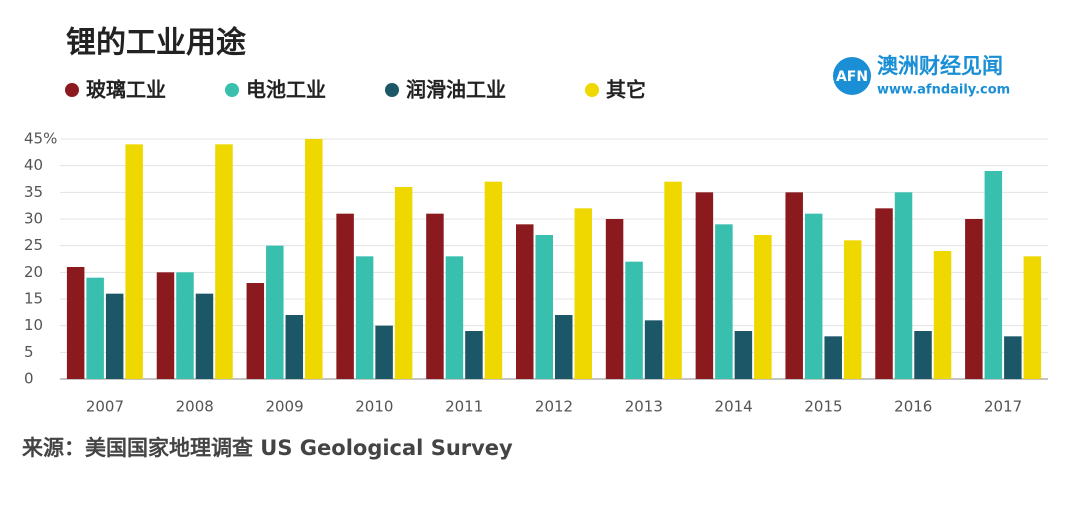 The width and height of the screenshot is (1080, 527). I want to click on y-tick-label: 0, so click(29, 379).